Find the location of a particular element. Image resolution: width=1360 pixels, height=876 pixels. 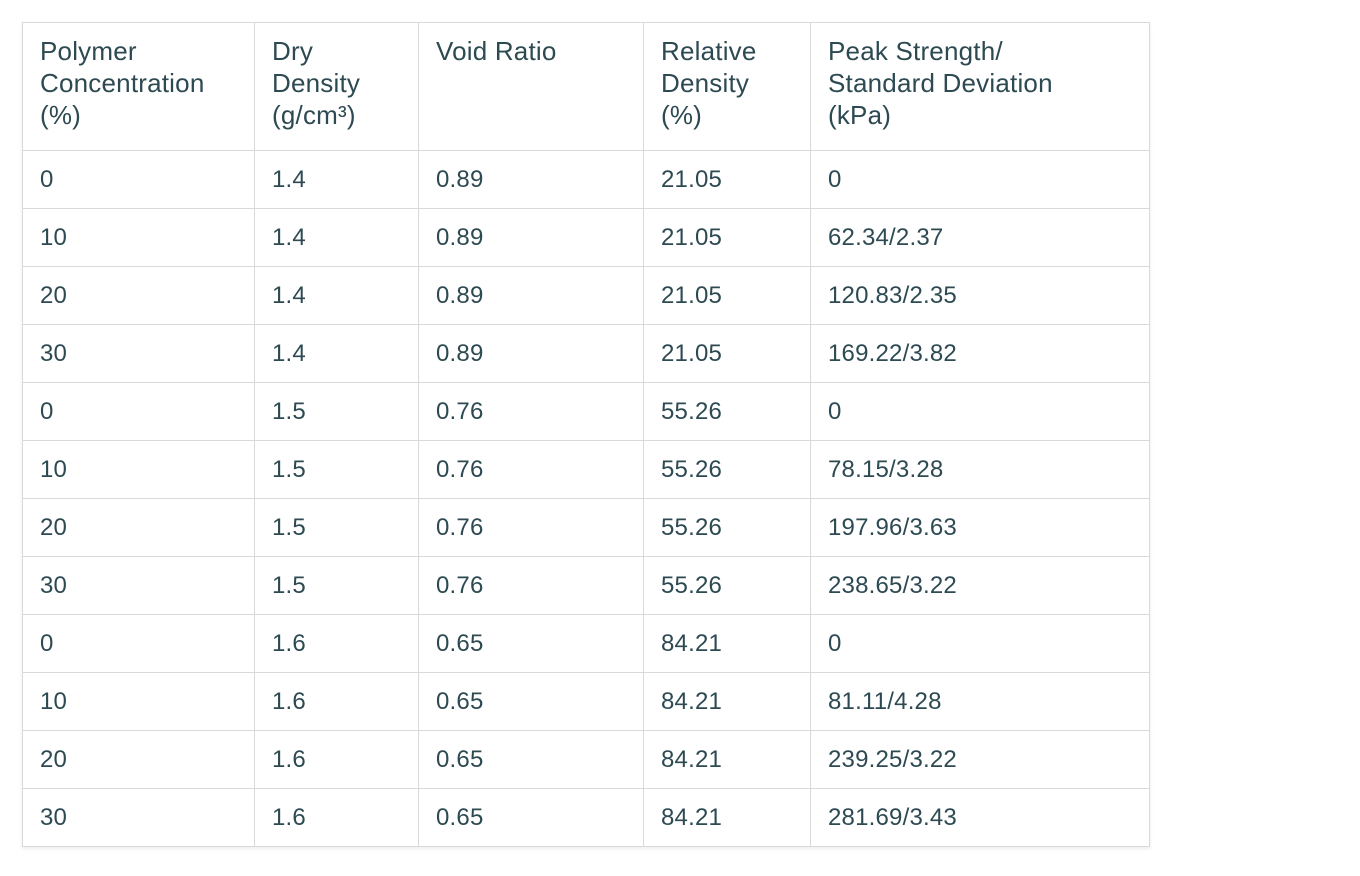

table-row: 0 1.4 0.89 21.05 0 is located at coordinates (586, 179).